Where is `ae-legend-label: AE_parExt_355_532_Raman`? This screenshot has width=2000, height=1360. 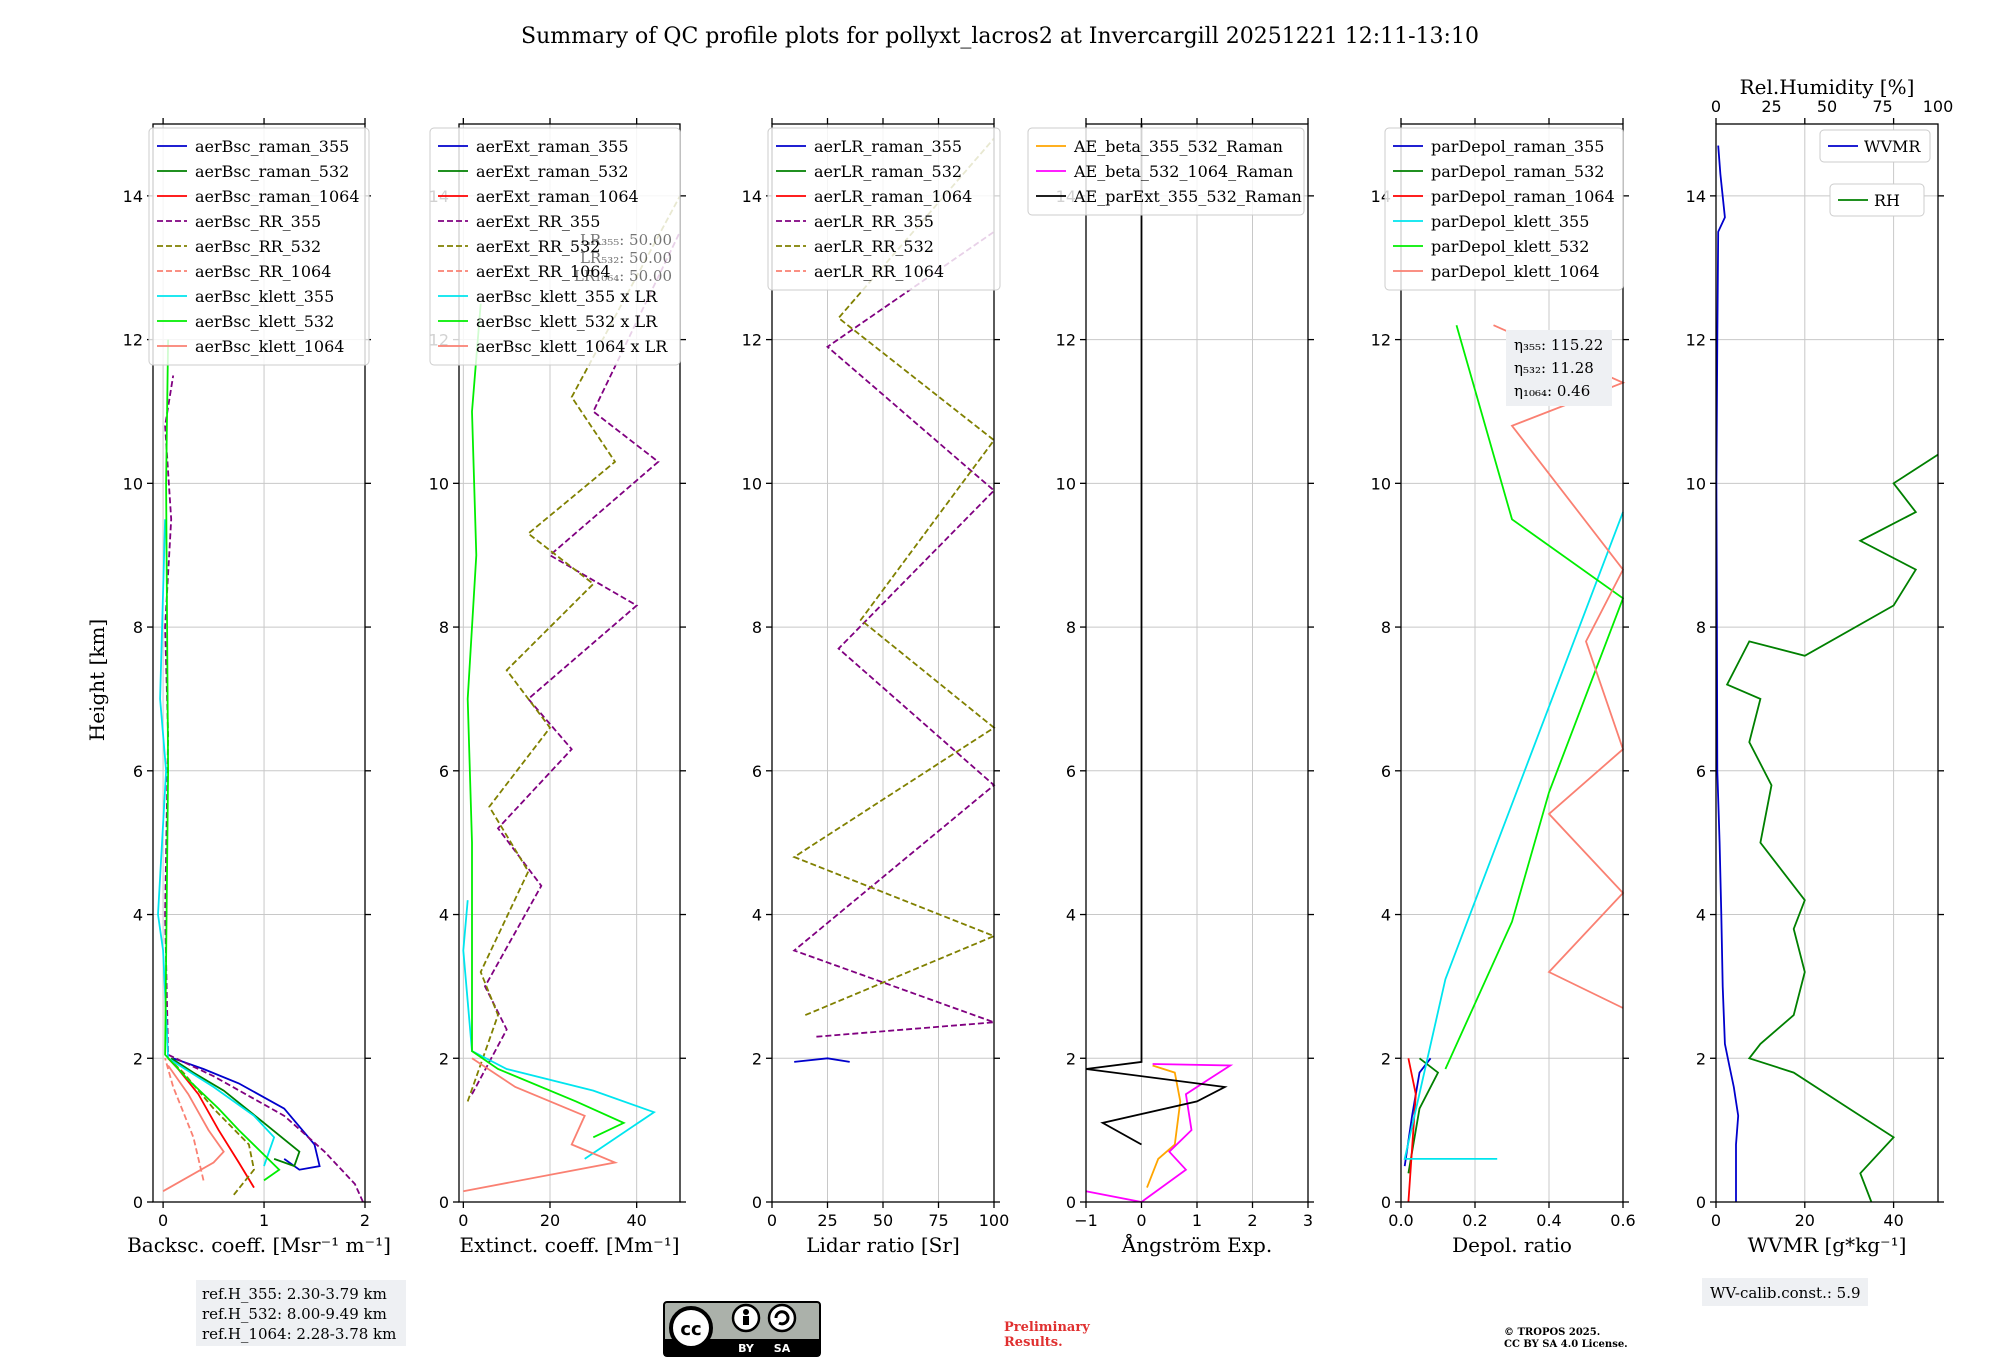
ae-legend-label: AE_parExt_355_532_Raman is located at coordinates (1187, 196).